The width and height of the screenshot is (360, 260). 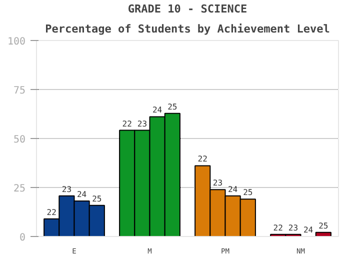 What do you see at coordinates (187, 29) in the screenshot?
I see `chart-subtitle: Percentage of Students by Achievement Level` at bounding box center [187, 29].